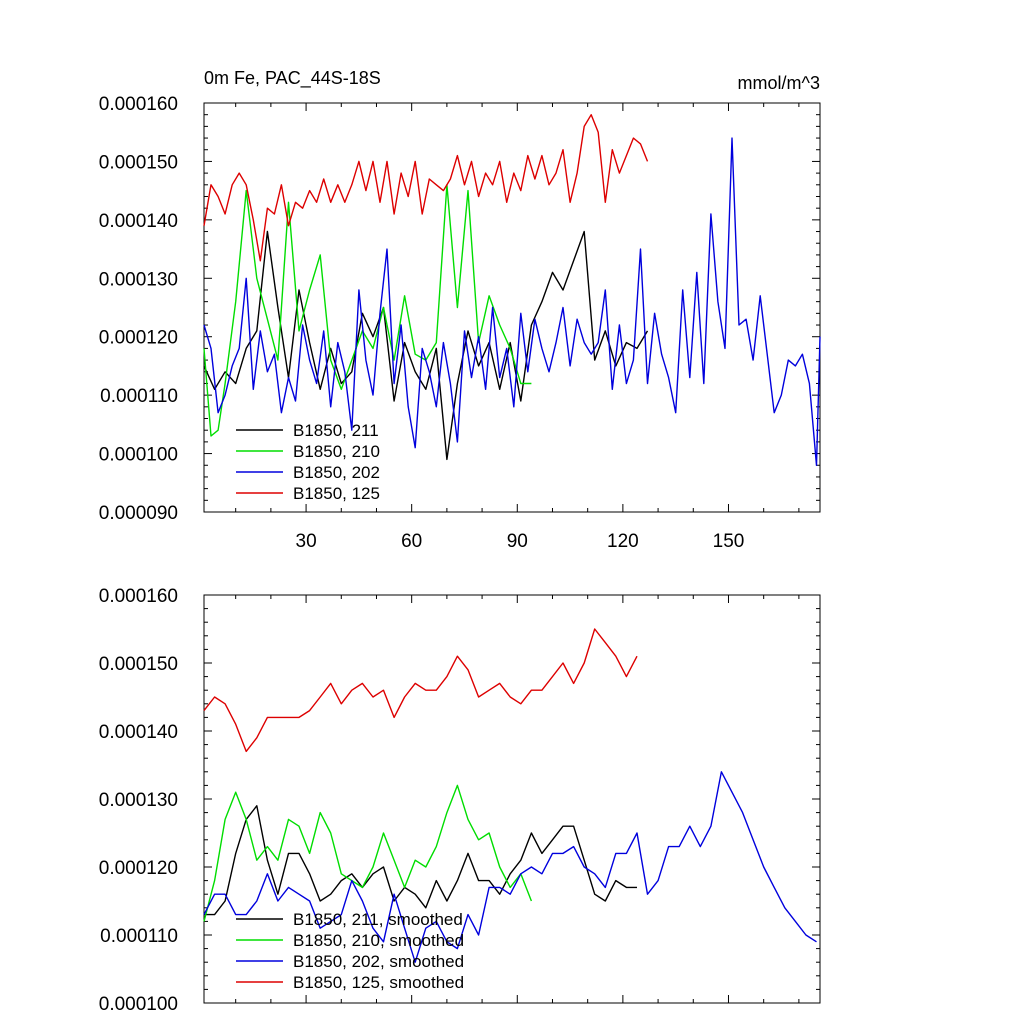 The width and height of the screenshot is (1024, 1024). Describe the element at coordinates (623, 541) in the screenshot. I see `x-tick-label: 120` at that location.